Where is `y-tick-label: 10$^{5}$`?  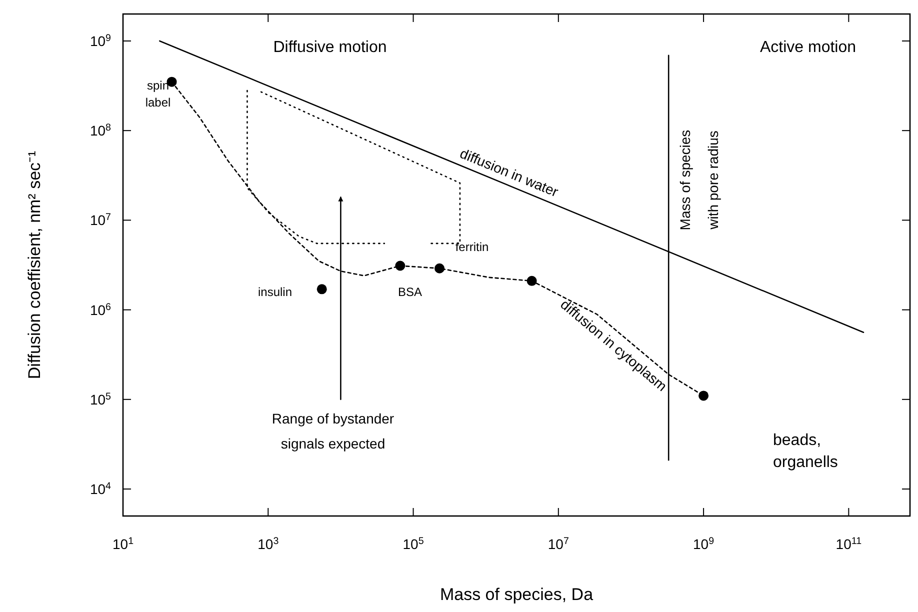 y-tick-label: 10$^{5}$ is located at coordinates (101, 399).